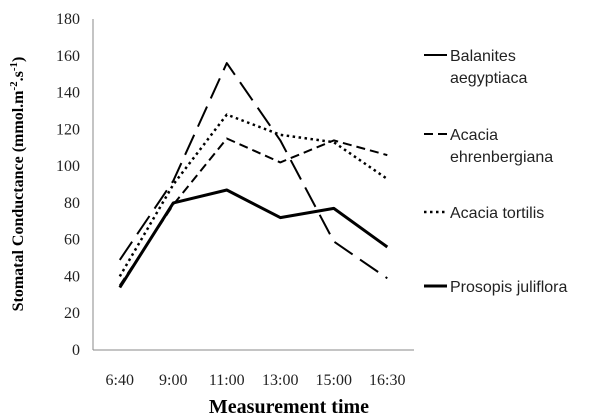 The image size is (593, 419). Describe the element at coordinates (68, 56) in the screenshot. I see `y-tick-label: 160` at that location.